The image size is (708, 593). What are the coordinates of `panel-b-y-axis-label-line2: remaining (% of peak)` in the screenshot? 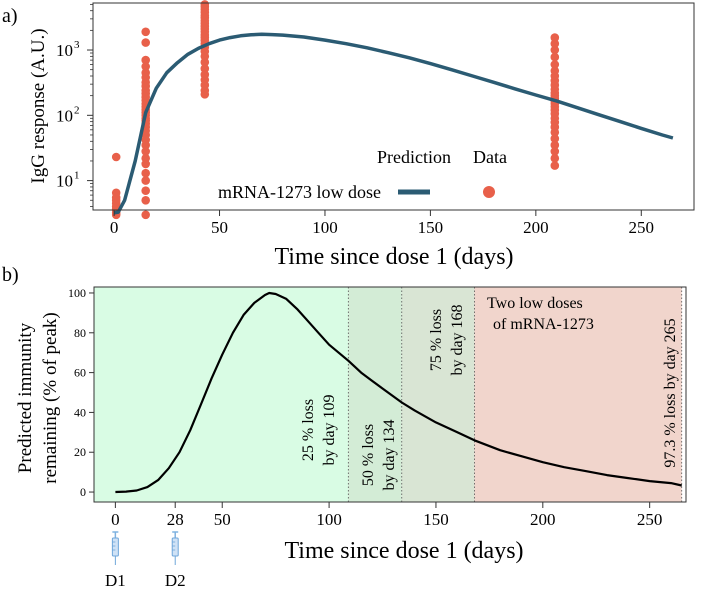 It's located at (50, 397).